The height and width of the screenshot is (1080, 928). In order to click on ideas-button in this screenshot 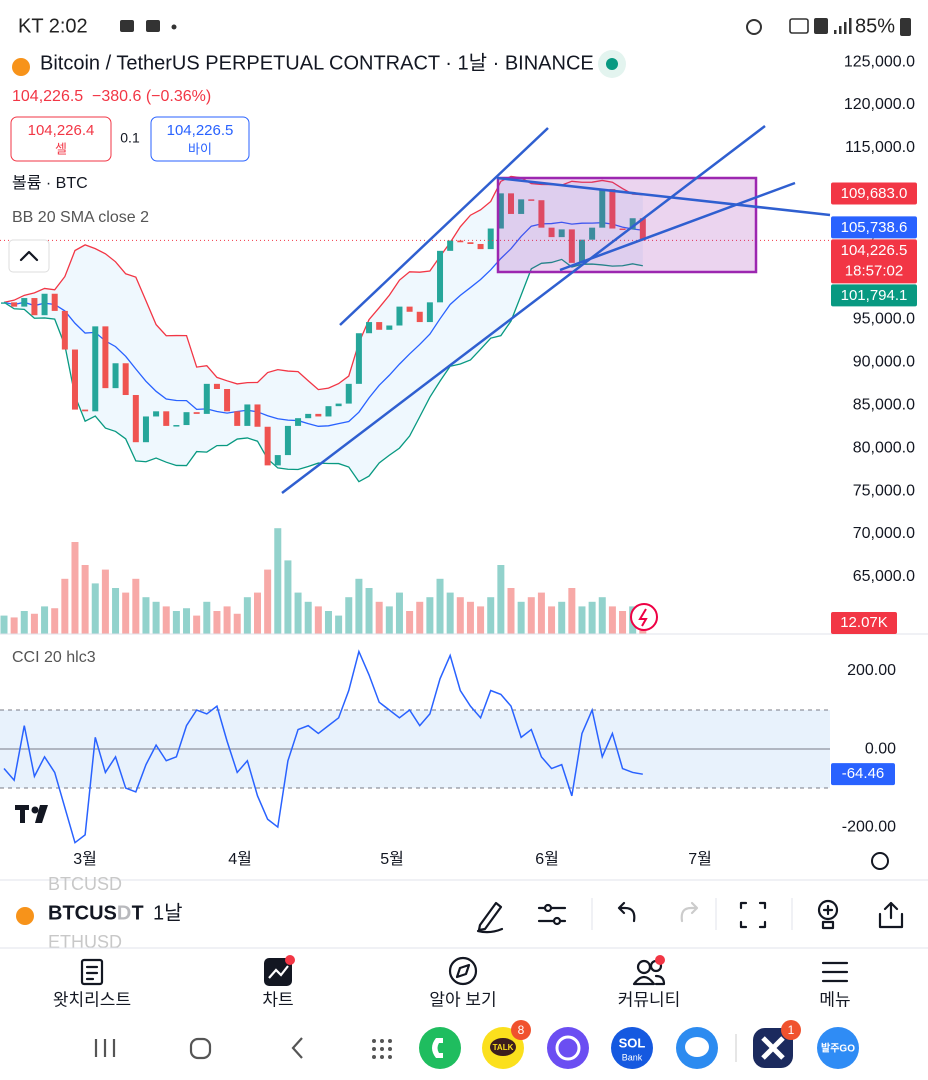, I will do `click(828, 914)`.